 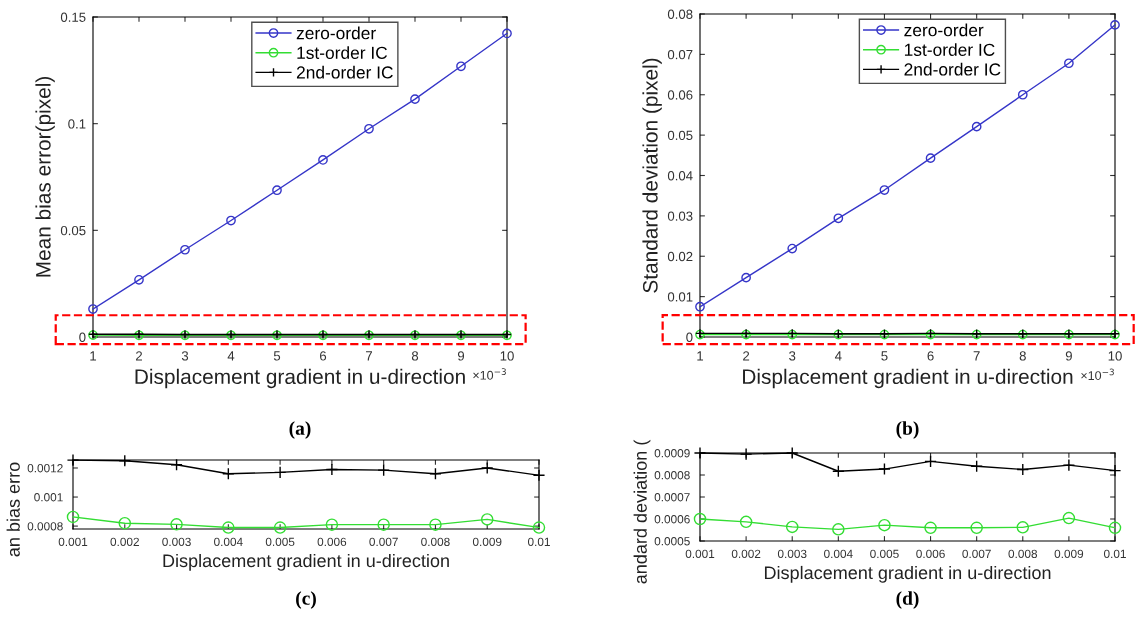 I want to click on x-tick-label: 0.005, so click(x=280, y=541).